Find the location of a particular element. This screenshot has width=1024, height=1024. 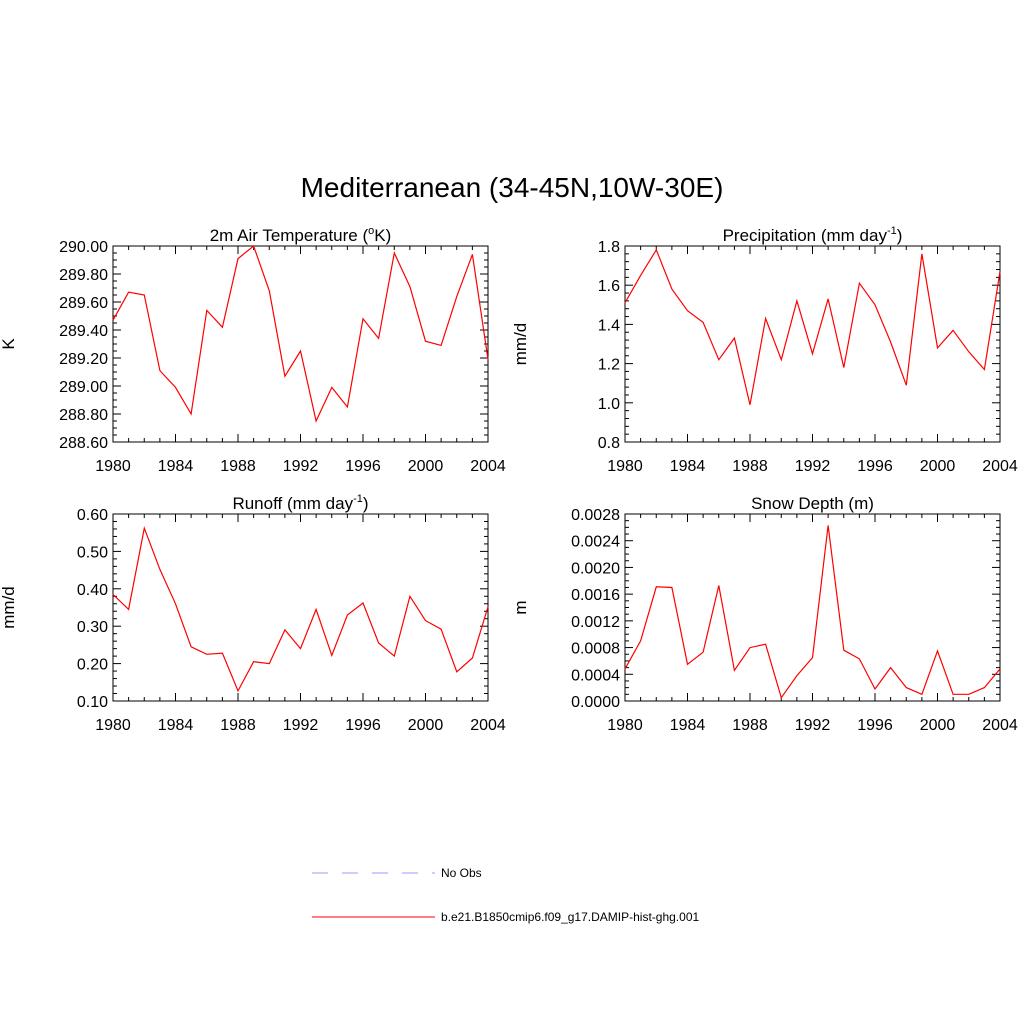

panel-title: 2m Air Temperature (oK) is located at coordinates (301, 235).